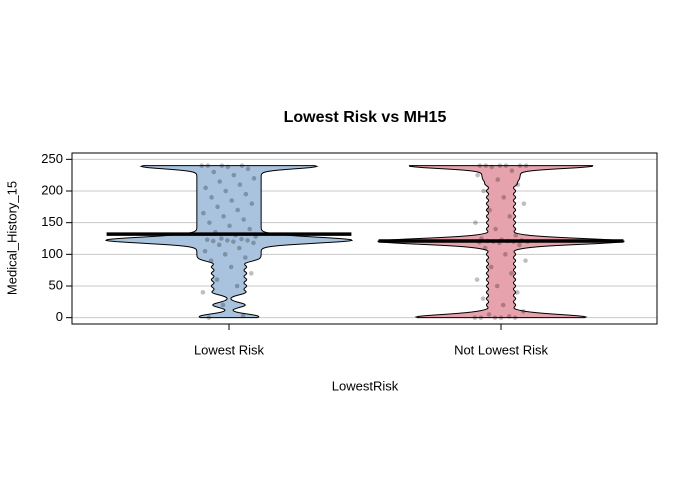  Describe the element at coordinates (52, 189) in the screenshot. I see `y-tick-label: 200` at that location.